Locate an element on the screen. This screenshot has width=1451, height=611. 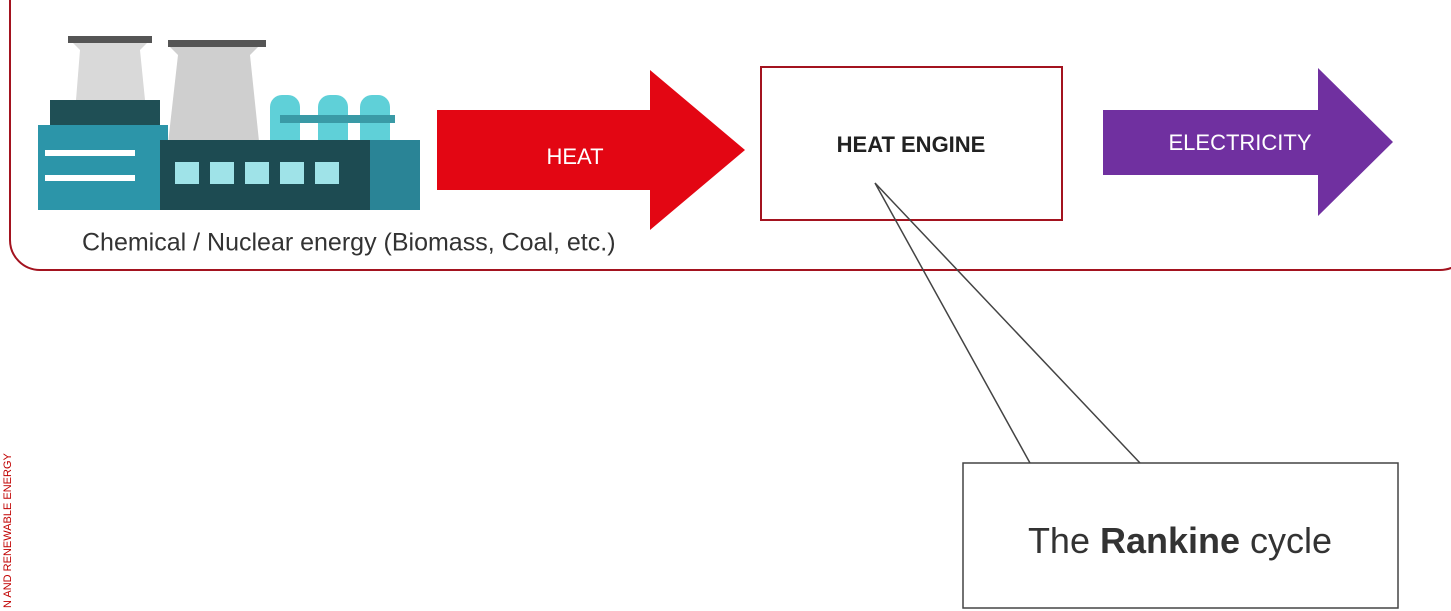
electricity-label: ELECTRICITY is located at coordinates (1239, 142).